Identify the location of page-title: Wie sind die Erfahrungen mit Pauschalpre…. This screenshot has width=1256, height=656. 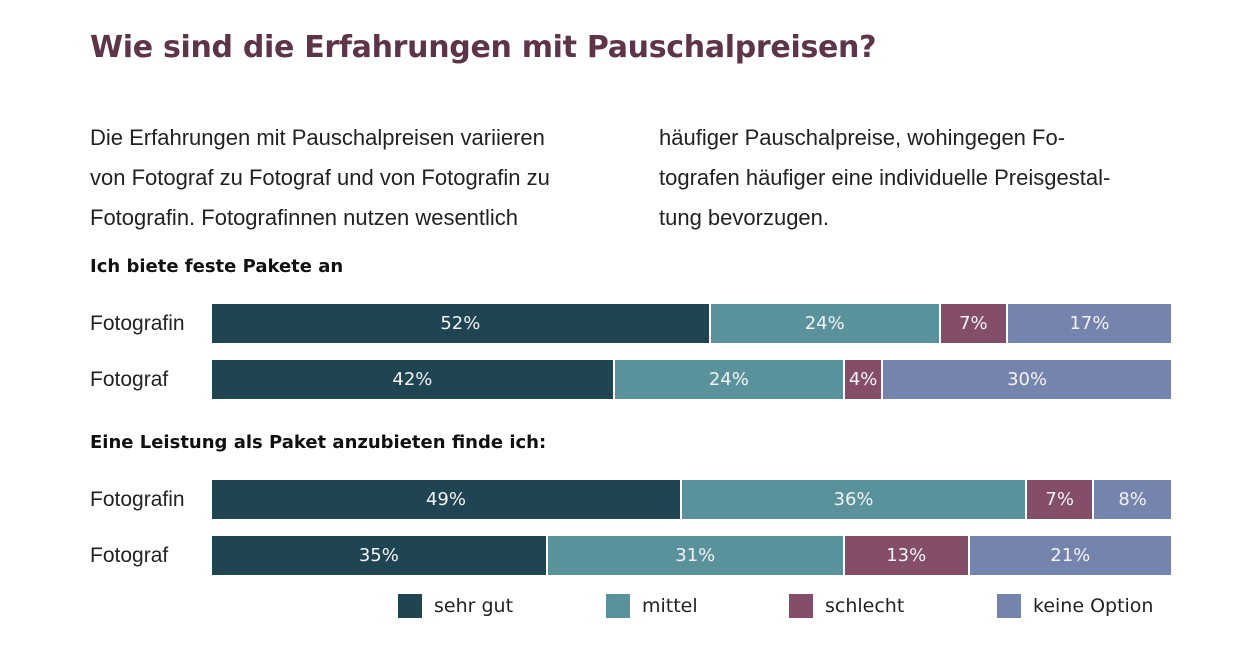
(483, 47).